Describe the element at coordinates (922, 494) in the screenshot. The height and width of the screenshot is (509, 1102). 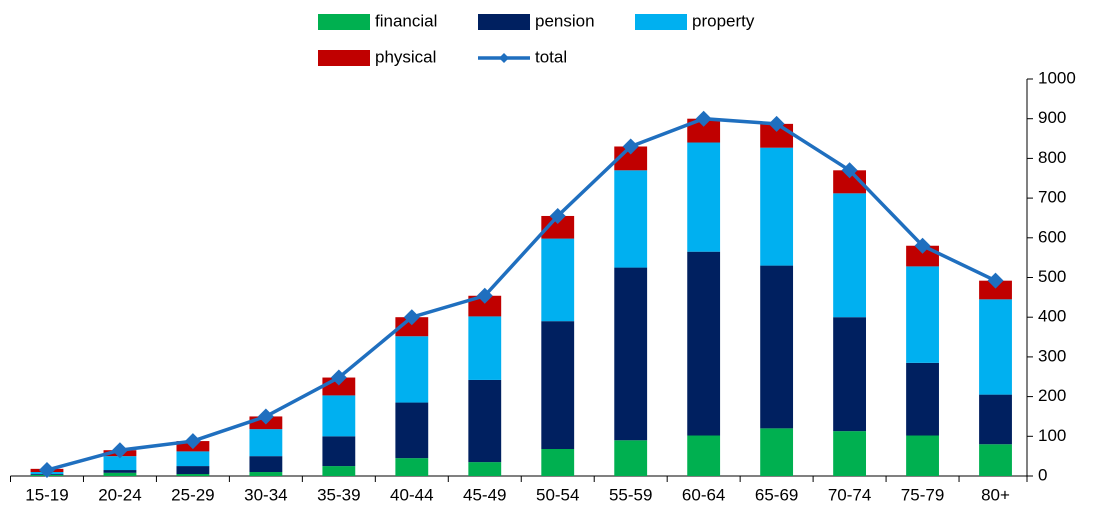
I see `x-tick-label: 75-79` at that location.